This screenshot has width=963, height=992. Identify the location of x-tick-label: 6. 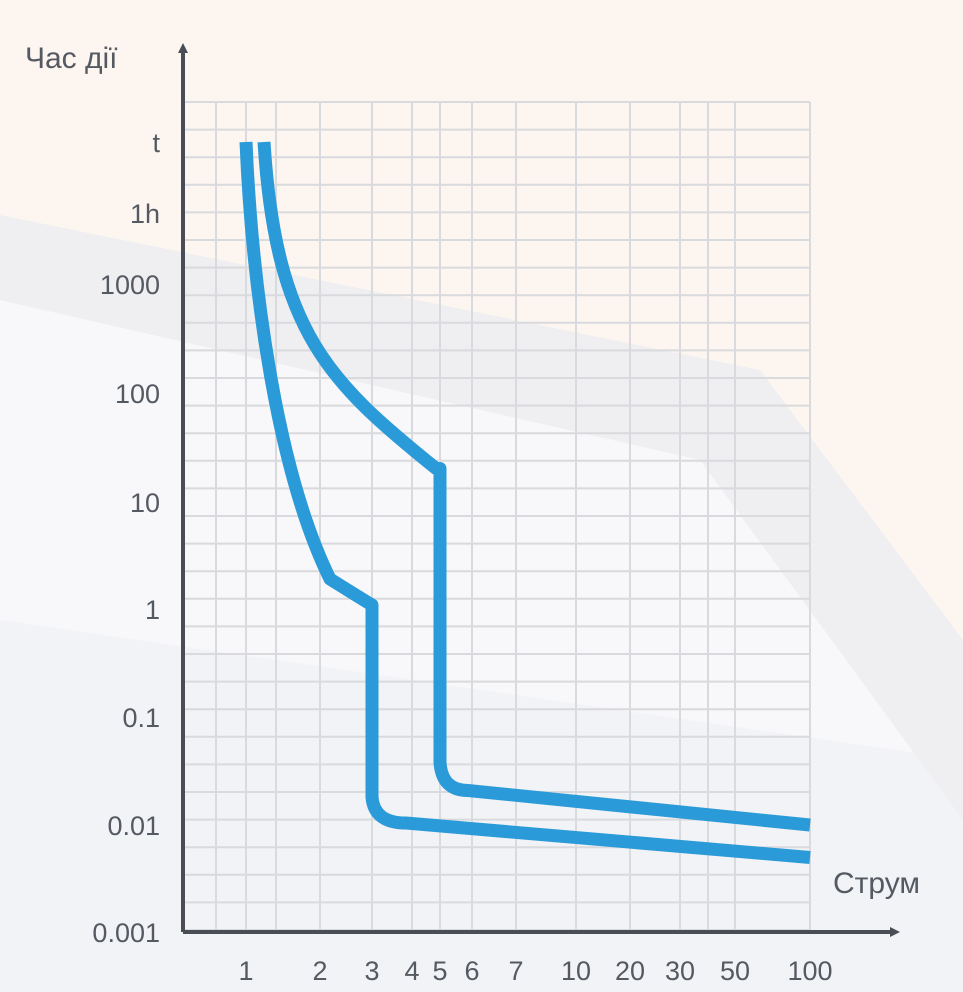
(471, 971).